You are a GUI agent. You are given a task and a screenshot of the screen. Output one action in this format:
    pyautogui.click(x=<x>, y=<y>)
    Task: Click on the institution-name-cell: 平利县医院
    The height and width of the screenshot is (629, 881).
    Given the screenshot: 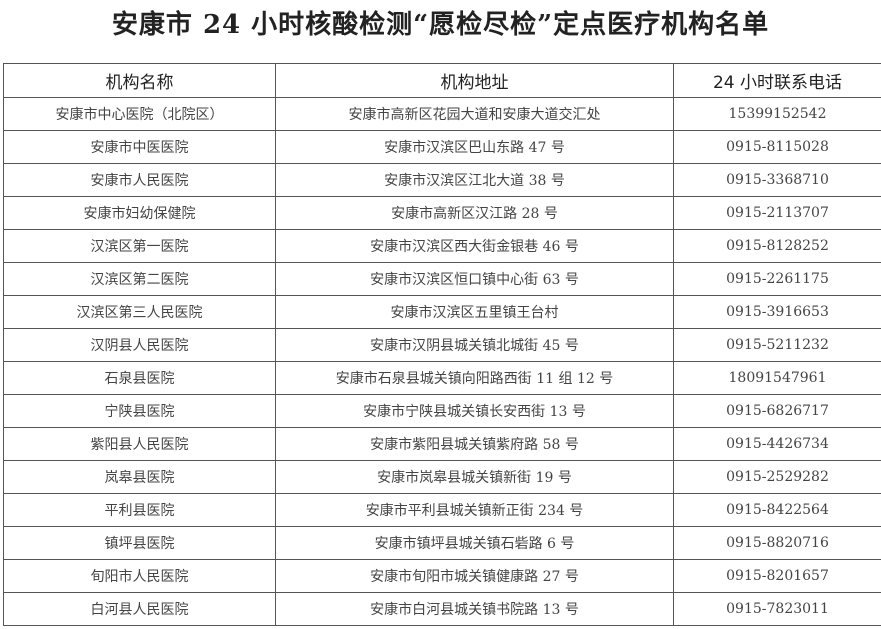 What is the action you would take?
    pyautogui.click(x=139, y=510)
    